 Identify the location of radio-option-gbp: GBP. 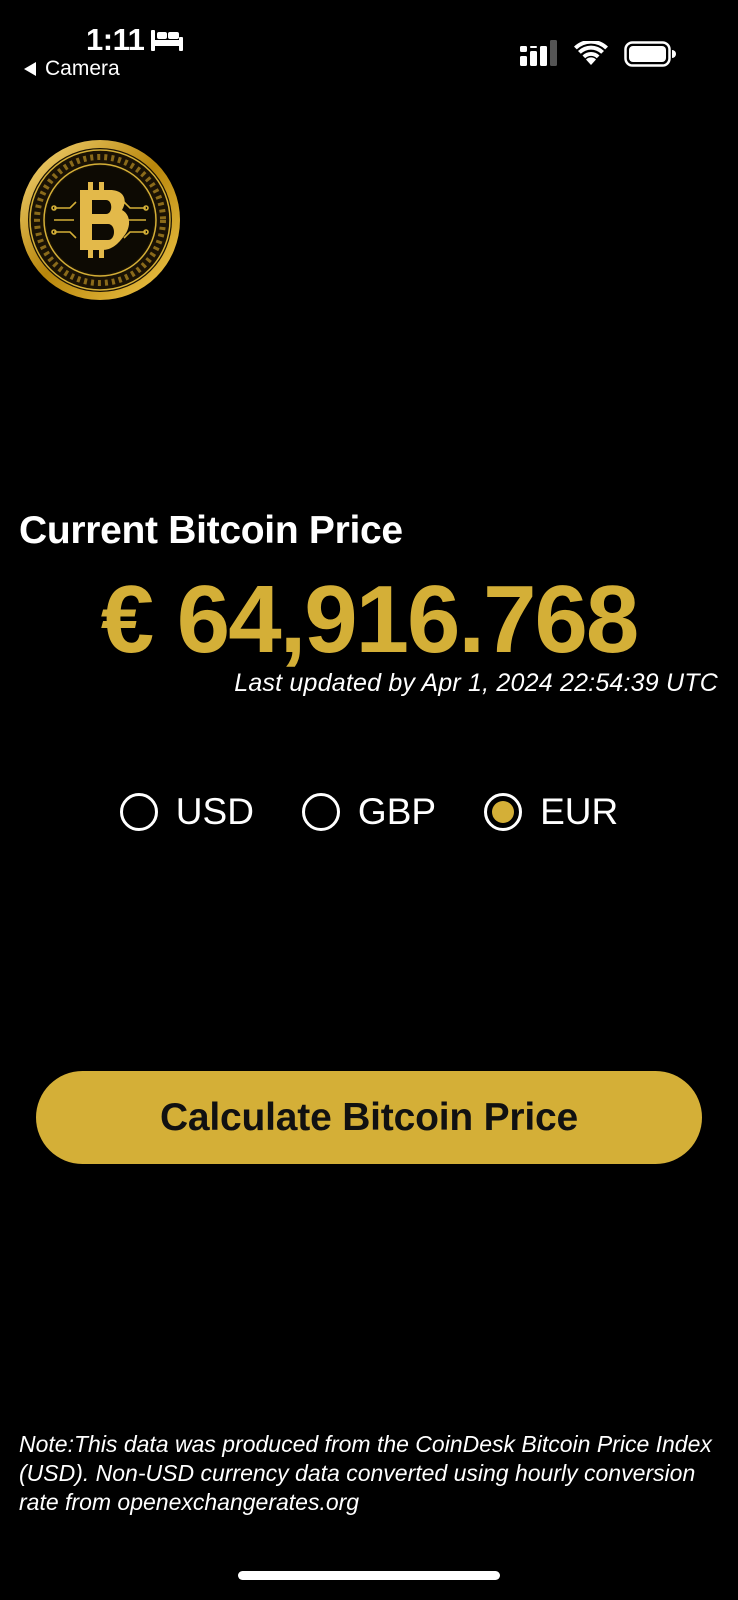
(369, 812).